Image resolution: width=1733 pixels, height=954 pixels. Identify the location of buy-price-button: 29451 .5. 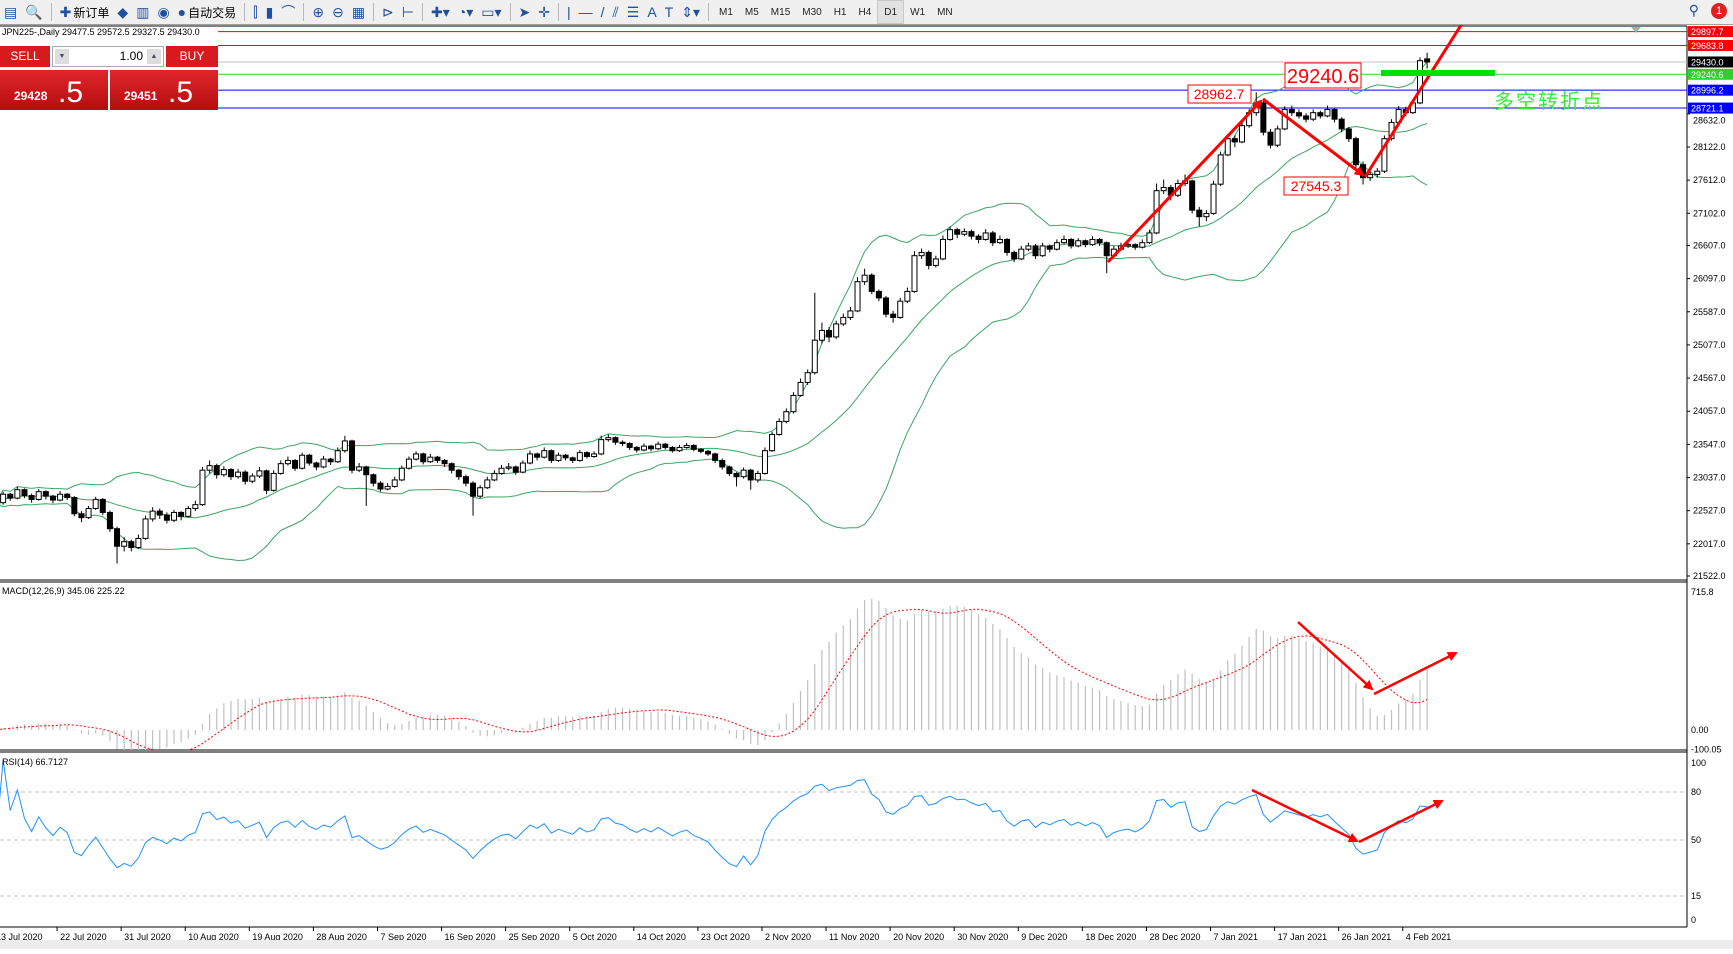
(164, 90).